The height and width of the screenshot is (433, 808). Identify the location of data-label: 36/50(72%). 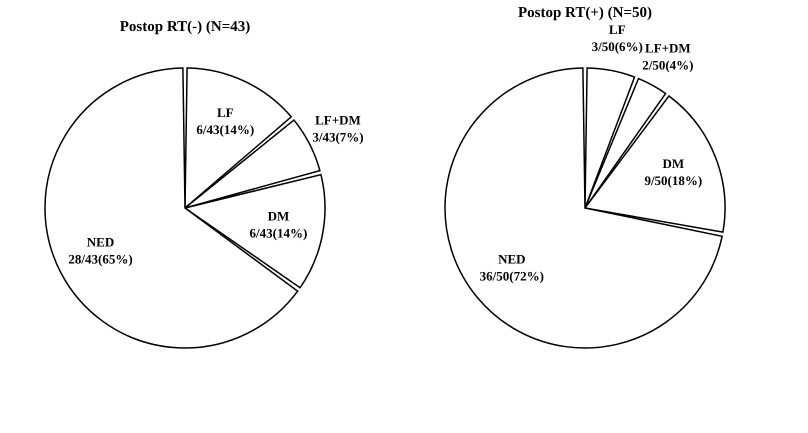
(512, 276).